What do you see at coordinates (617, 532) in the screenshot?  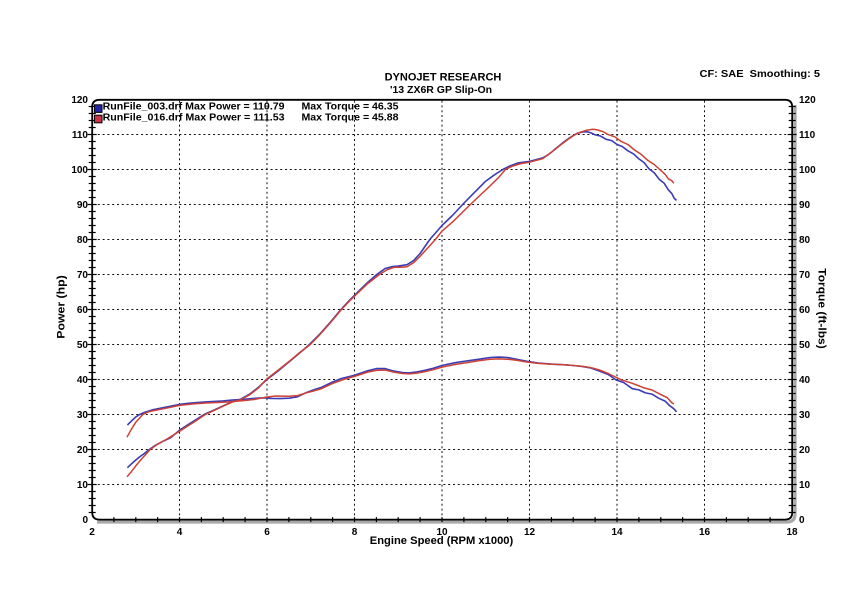 I see `svg-text: 14` at bounding box center [617, 532].